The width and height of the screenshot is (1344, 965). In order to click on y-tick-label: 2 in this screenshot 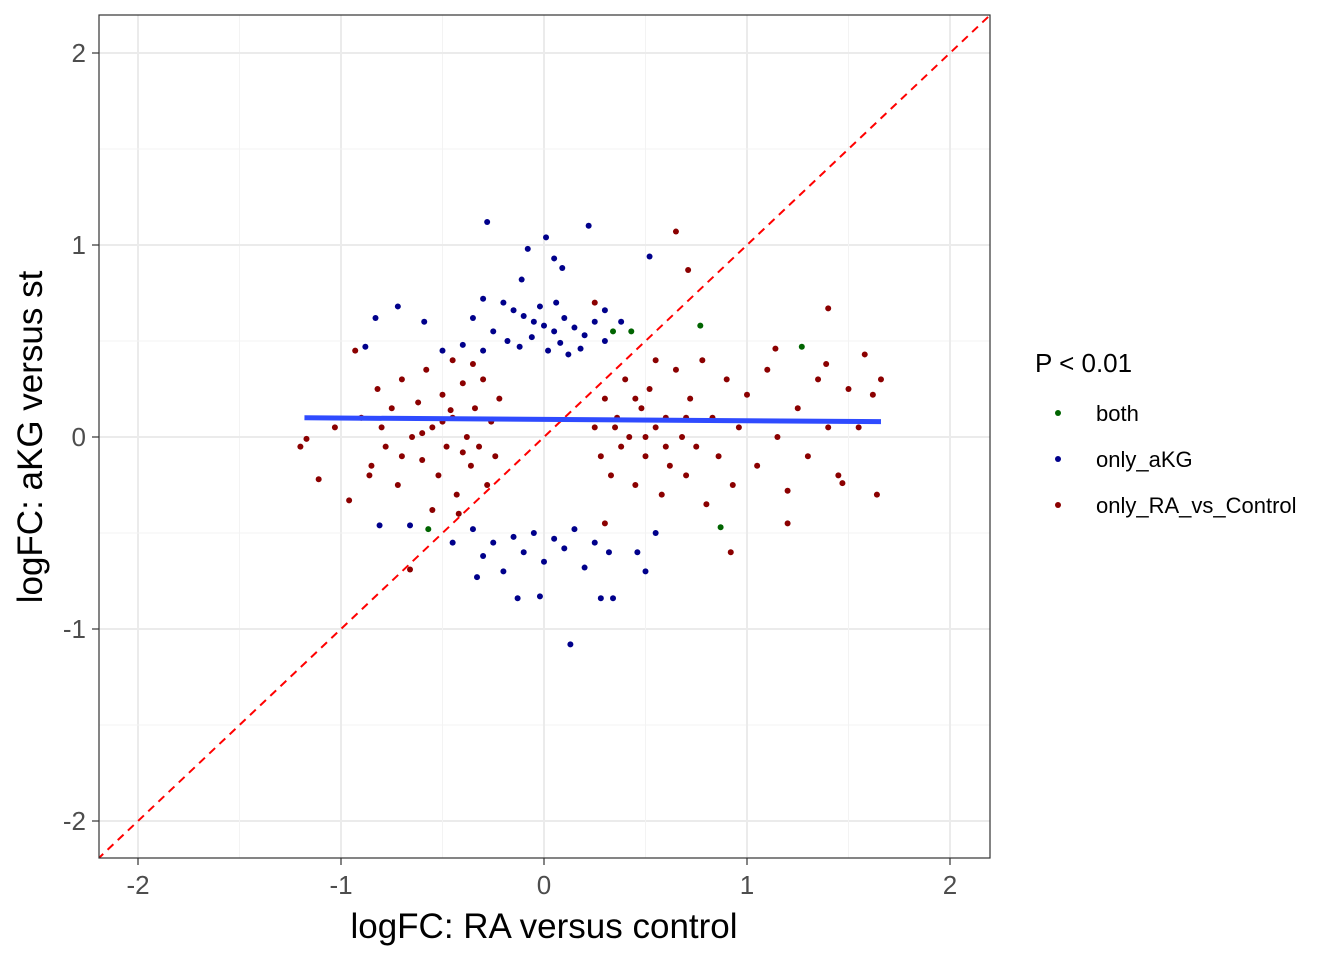, I will do `click(79, 53)`.